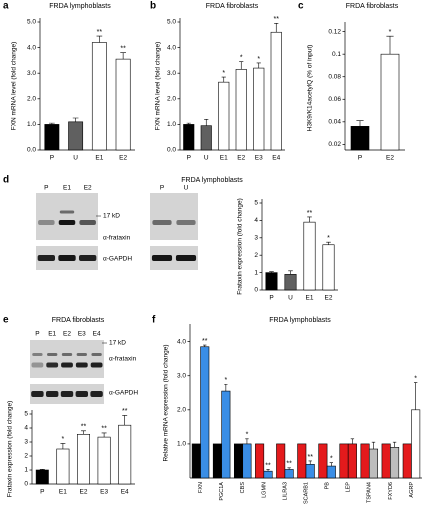 This screenshot has width=425, height=516. What do you see at coordinates (412, 490) in the screenshot?
I see `x-tick-label: AGRP` at bounding box center [412, 490].